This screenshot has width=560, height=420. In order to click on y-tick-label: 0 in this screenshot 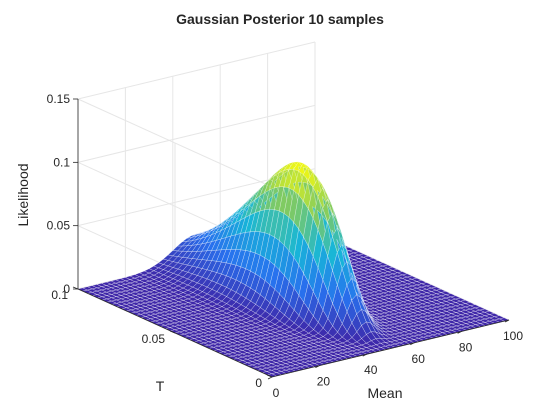, I will do `click(258, 383)`.